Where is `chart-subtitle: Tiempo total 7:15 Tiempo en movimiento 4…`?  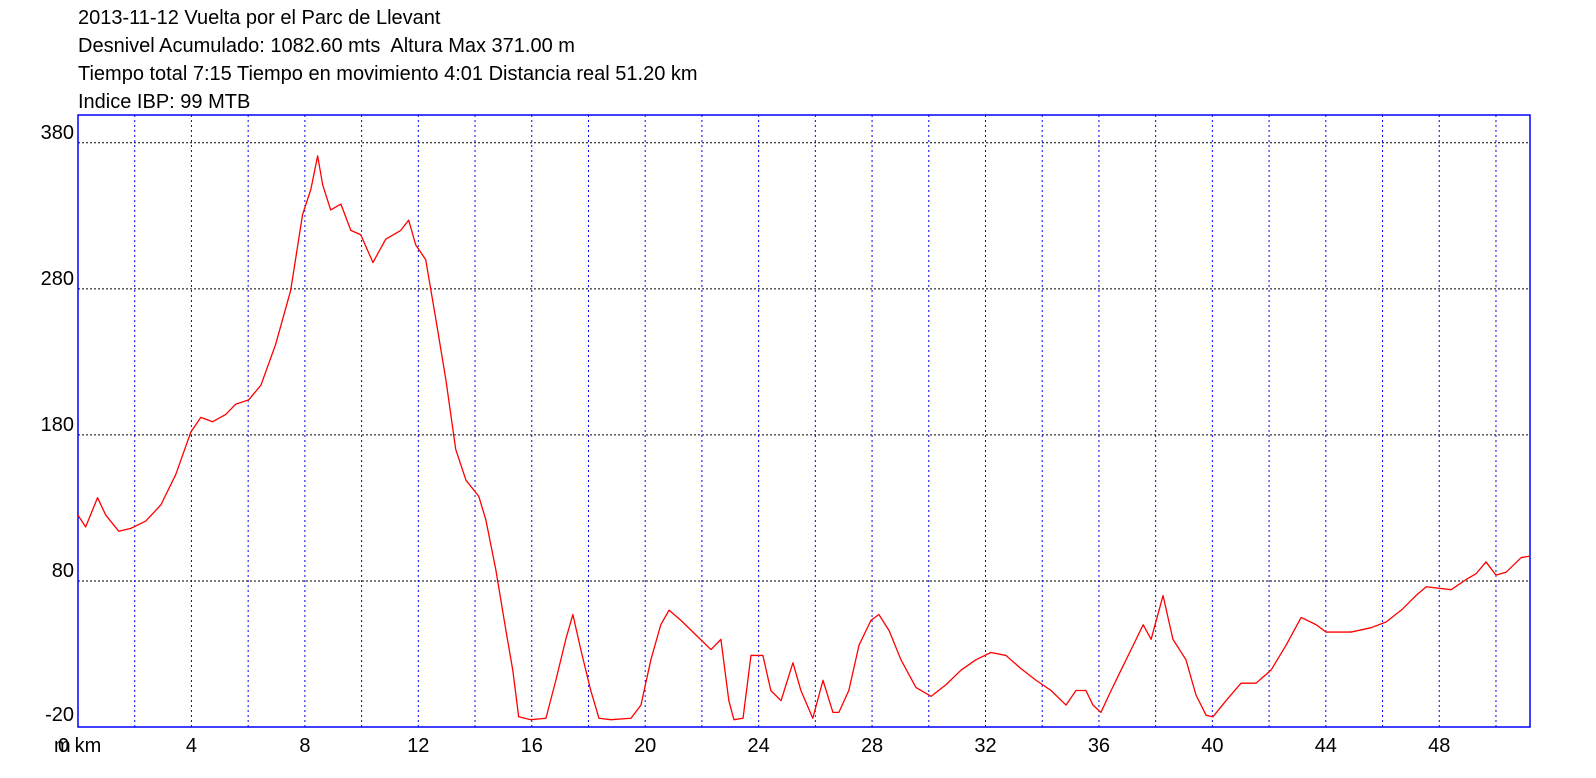 chart-subtitle: Tiempo total 7:15 Tiempo en movimiento 4… is located at coordinates (388, 74).